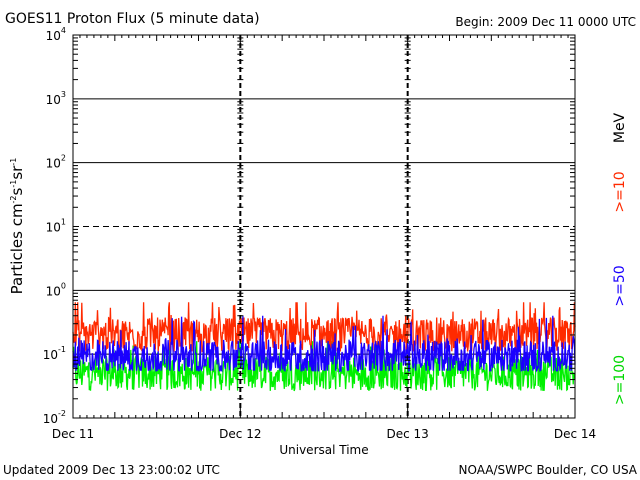  I want to click on x-tick-label: Dec 12, so click(240, 434).